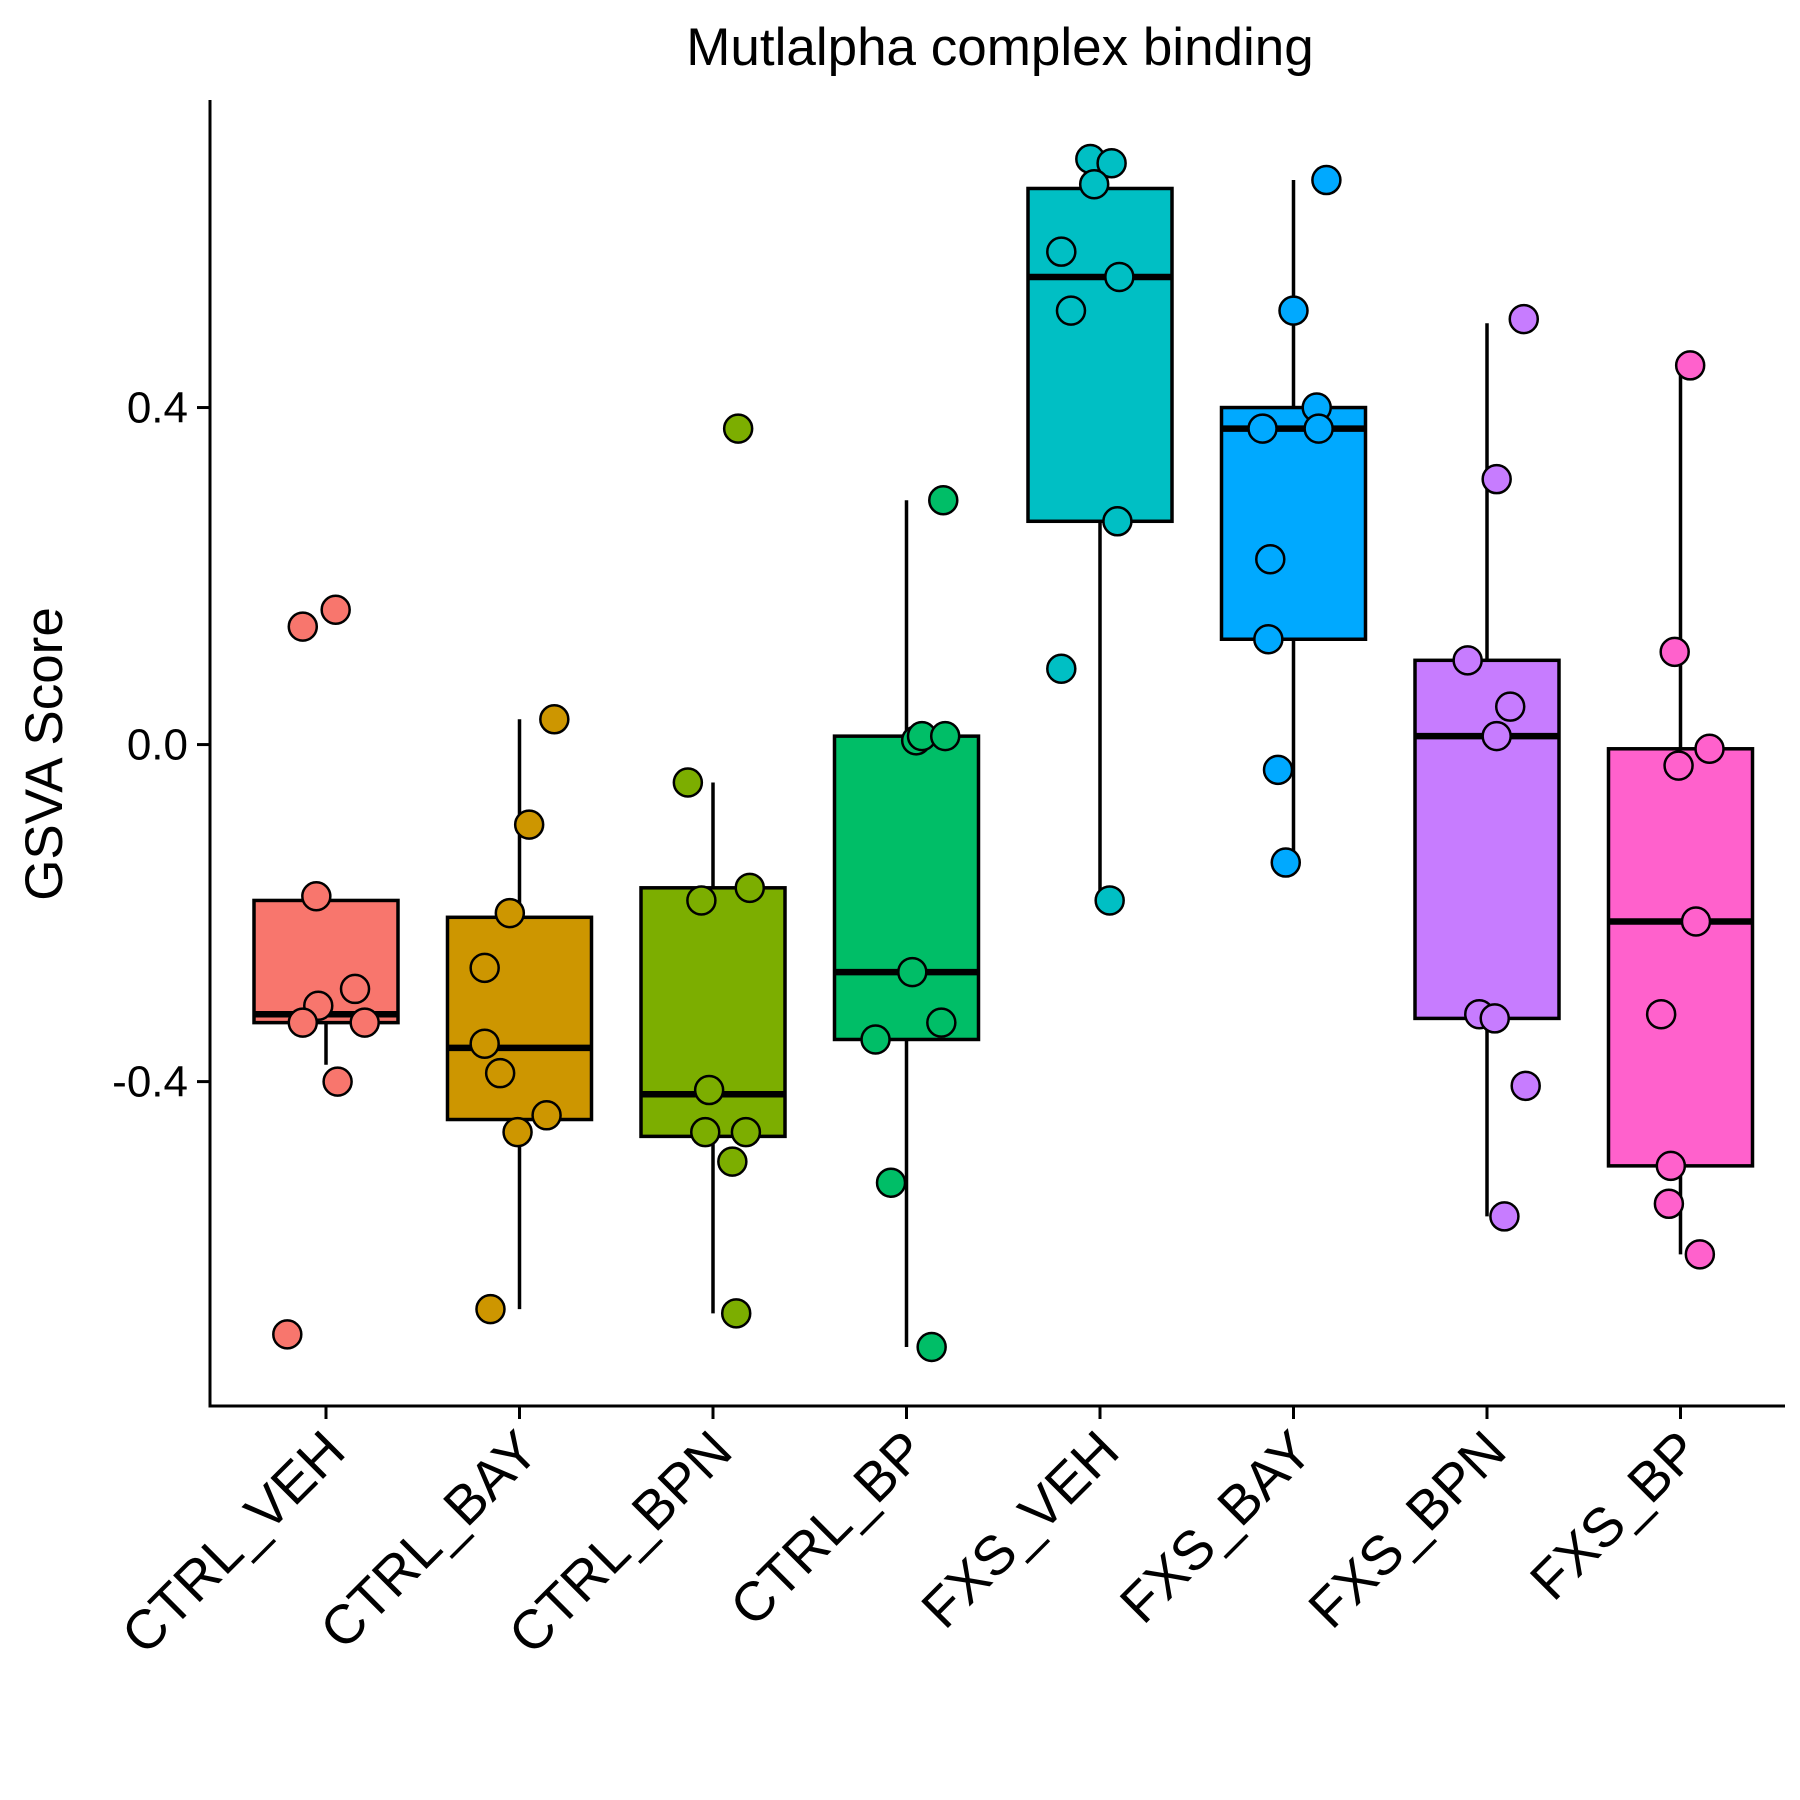 Image resolution: width=1800 pixels, height=1800 pixels. I want to click on y-tick-label: 0.0, so click(157, 745).